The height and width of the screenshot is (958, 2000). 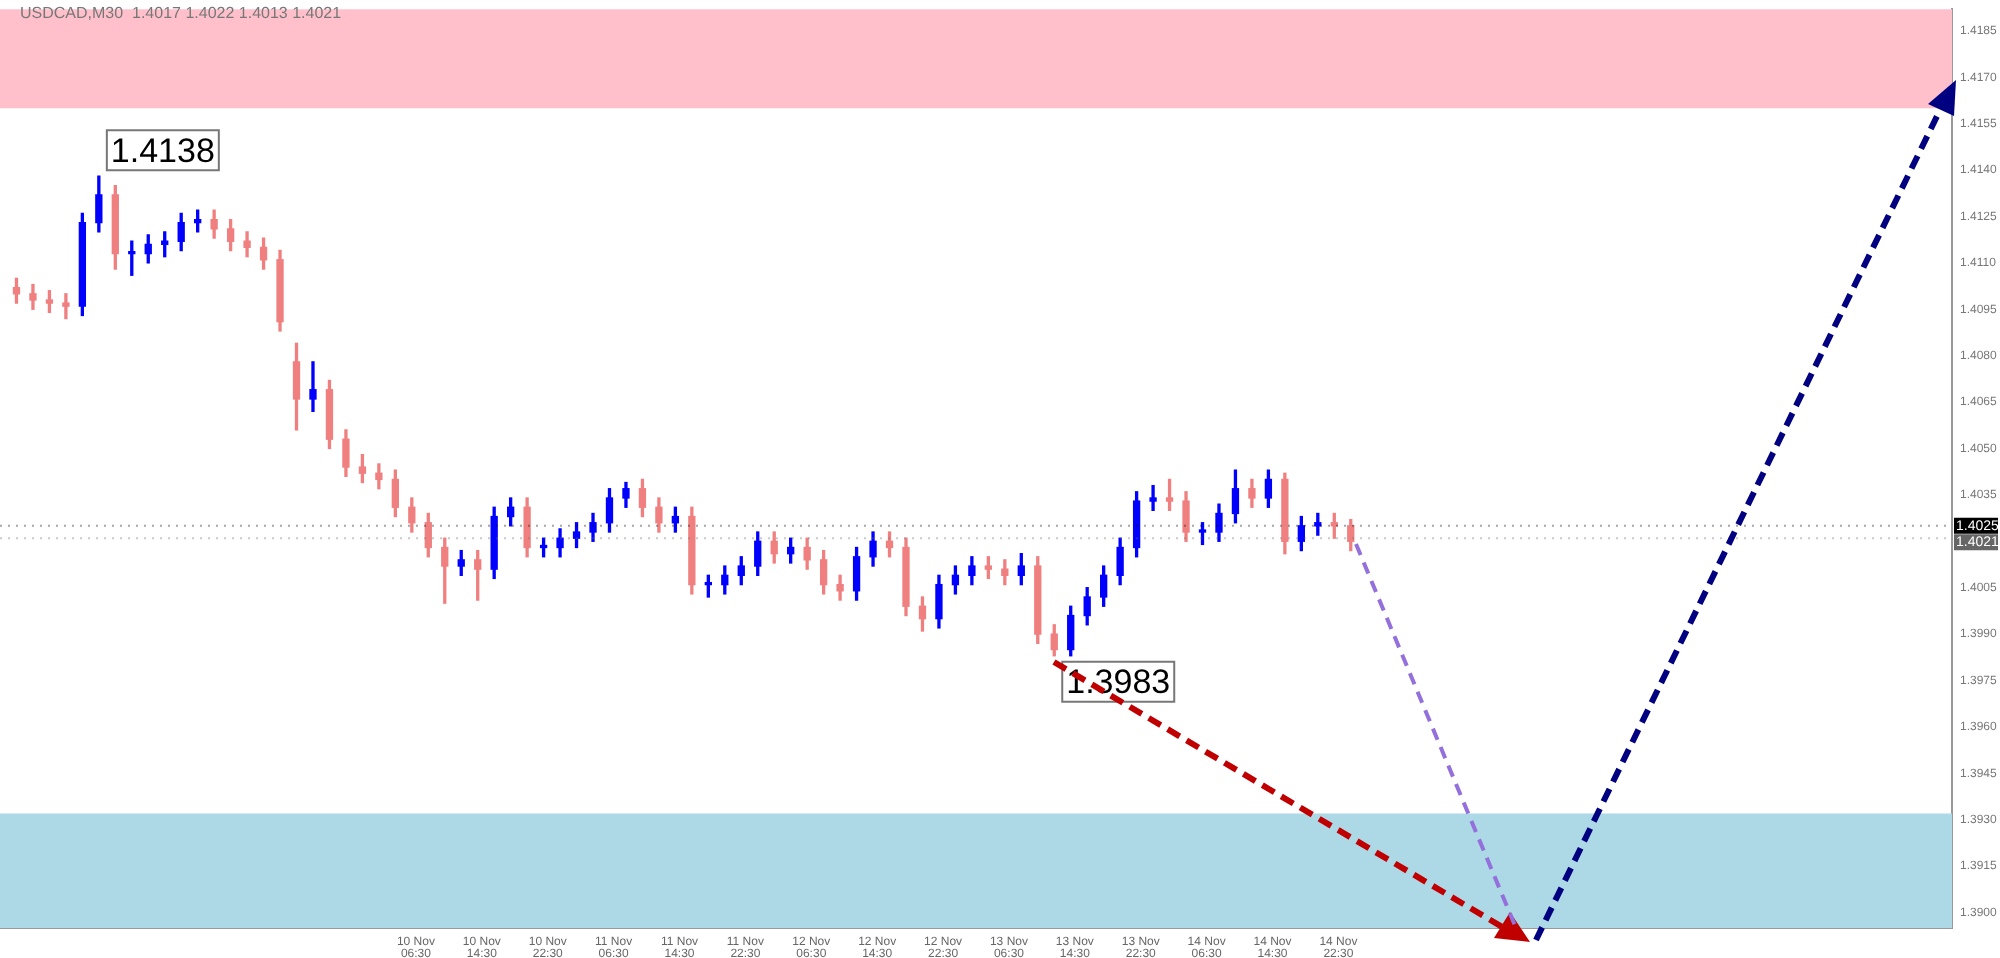 What do you see at coordinates (181, 13) in the screenshot?
I see `annotation: USDCAD,M30 1.4017 1.4022 1.4013 1.4021` at bounding box center [181, 13].